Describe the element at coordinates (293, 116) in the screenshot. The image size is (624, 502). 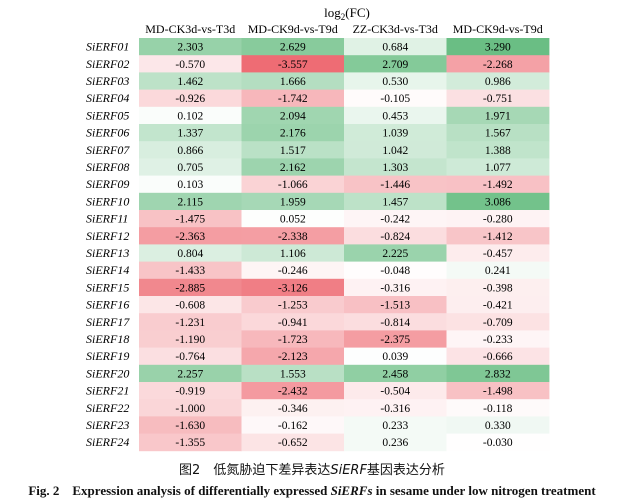
I see `cell-value: 2.094` at that location.